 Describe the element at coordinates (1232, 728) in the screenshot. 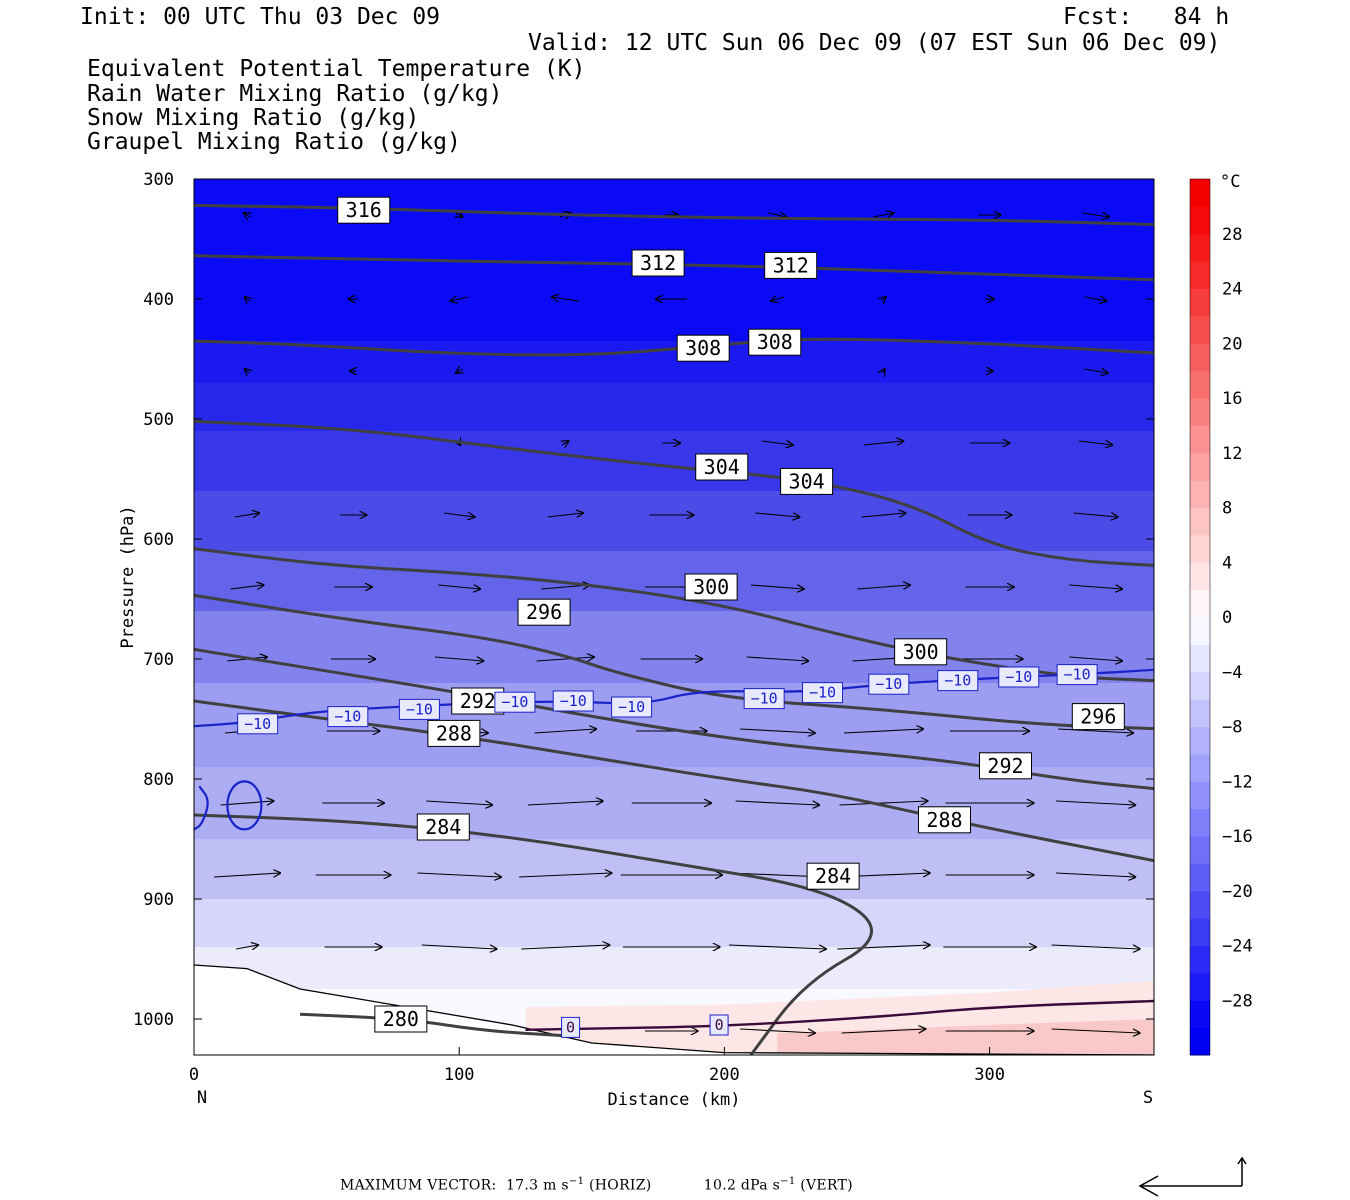

I see `colorbar-tick-label: −8` at that location.